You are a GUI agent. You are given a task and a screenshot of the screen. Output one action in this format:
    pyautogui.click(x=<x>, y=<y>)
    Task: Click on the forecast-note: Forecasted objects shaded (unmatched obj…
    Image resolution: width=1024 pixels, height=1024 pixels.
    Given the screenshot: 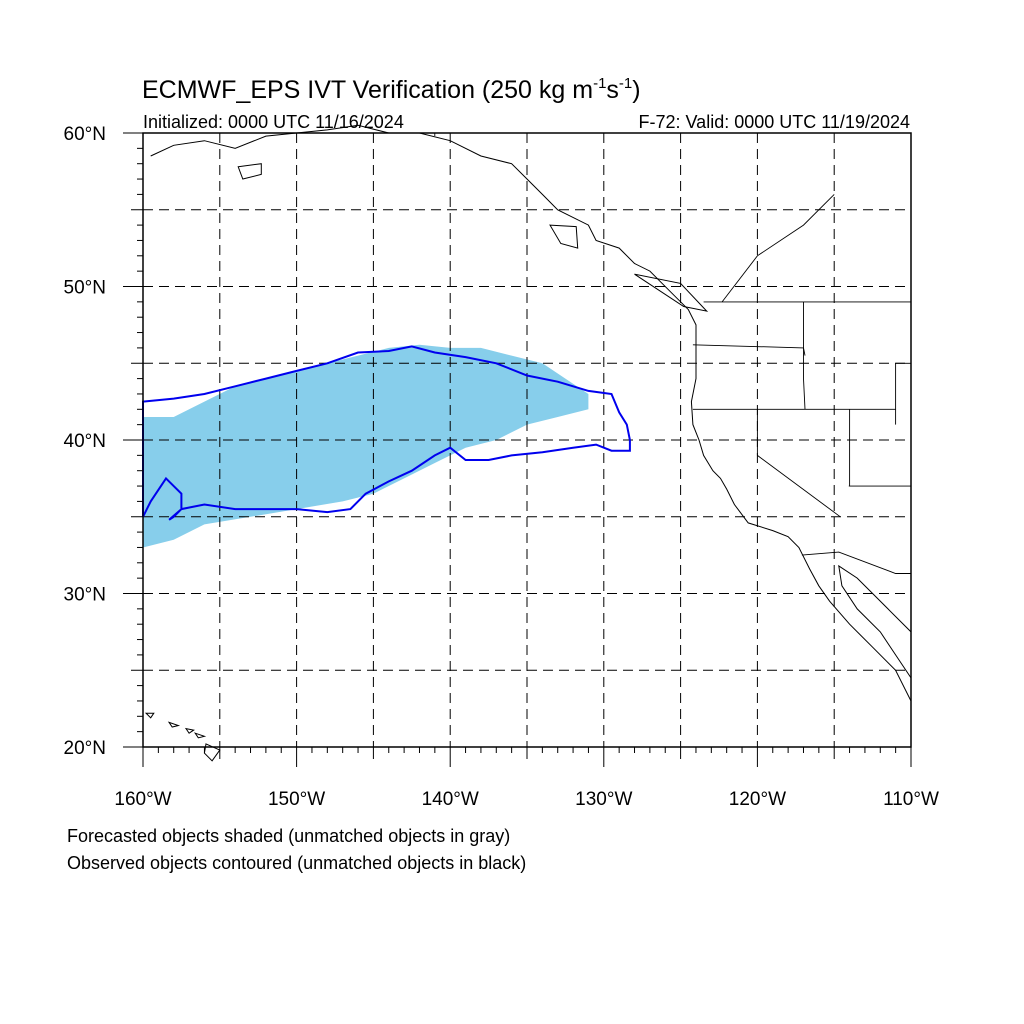 What is the action you would take?
    pyautogui.click(x=289, y=836)
    